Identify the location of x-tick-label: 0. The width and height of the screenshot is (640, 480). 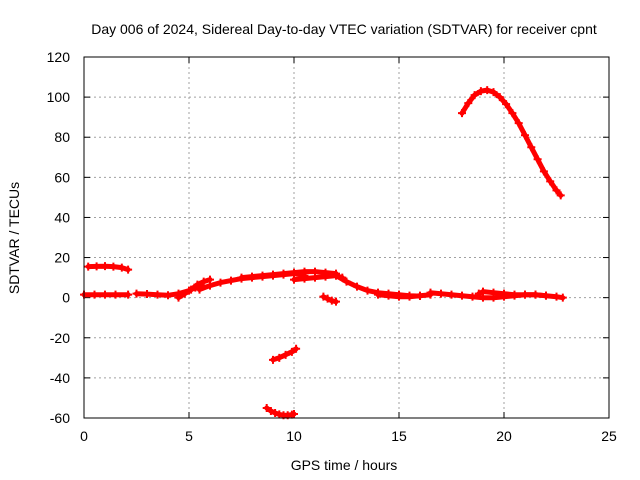
(84, 436).